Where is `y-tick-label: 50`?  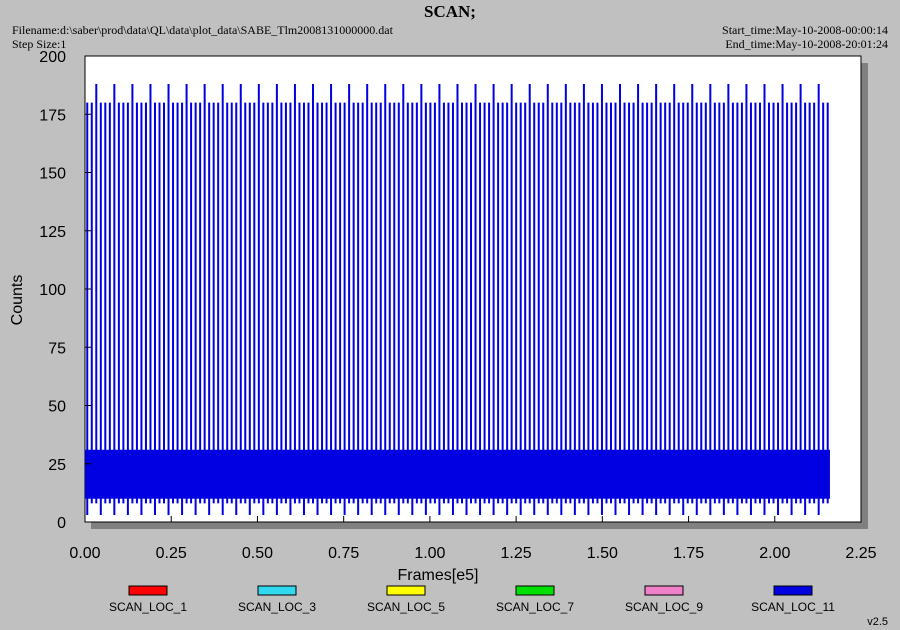
y-tick-label: 50 is located at coordinates (57, 407).